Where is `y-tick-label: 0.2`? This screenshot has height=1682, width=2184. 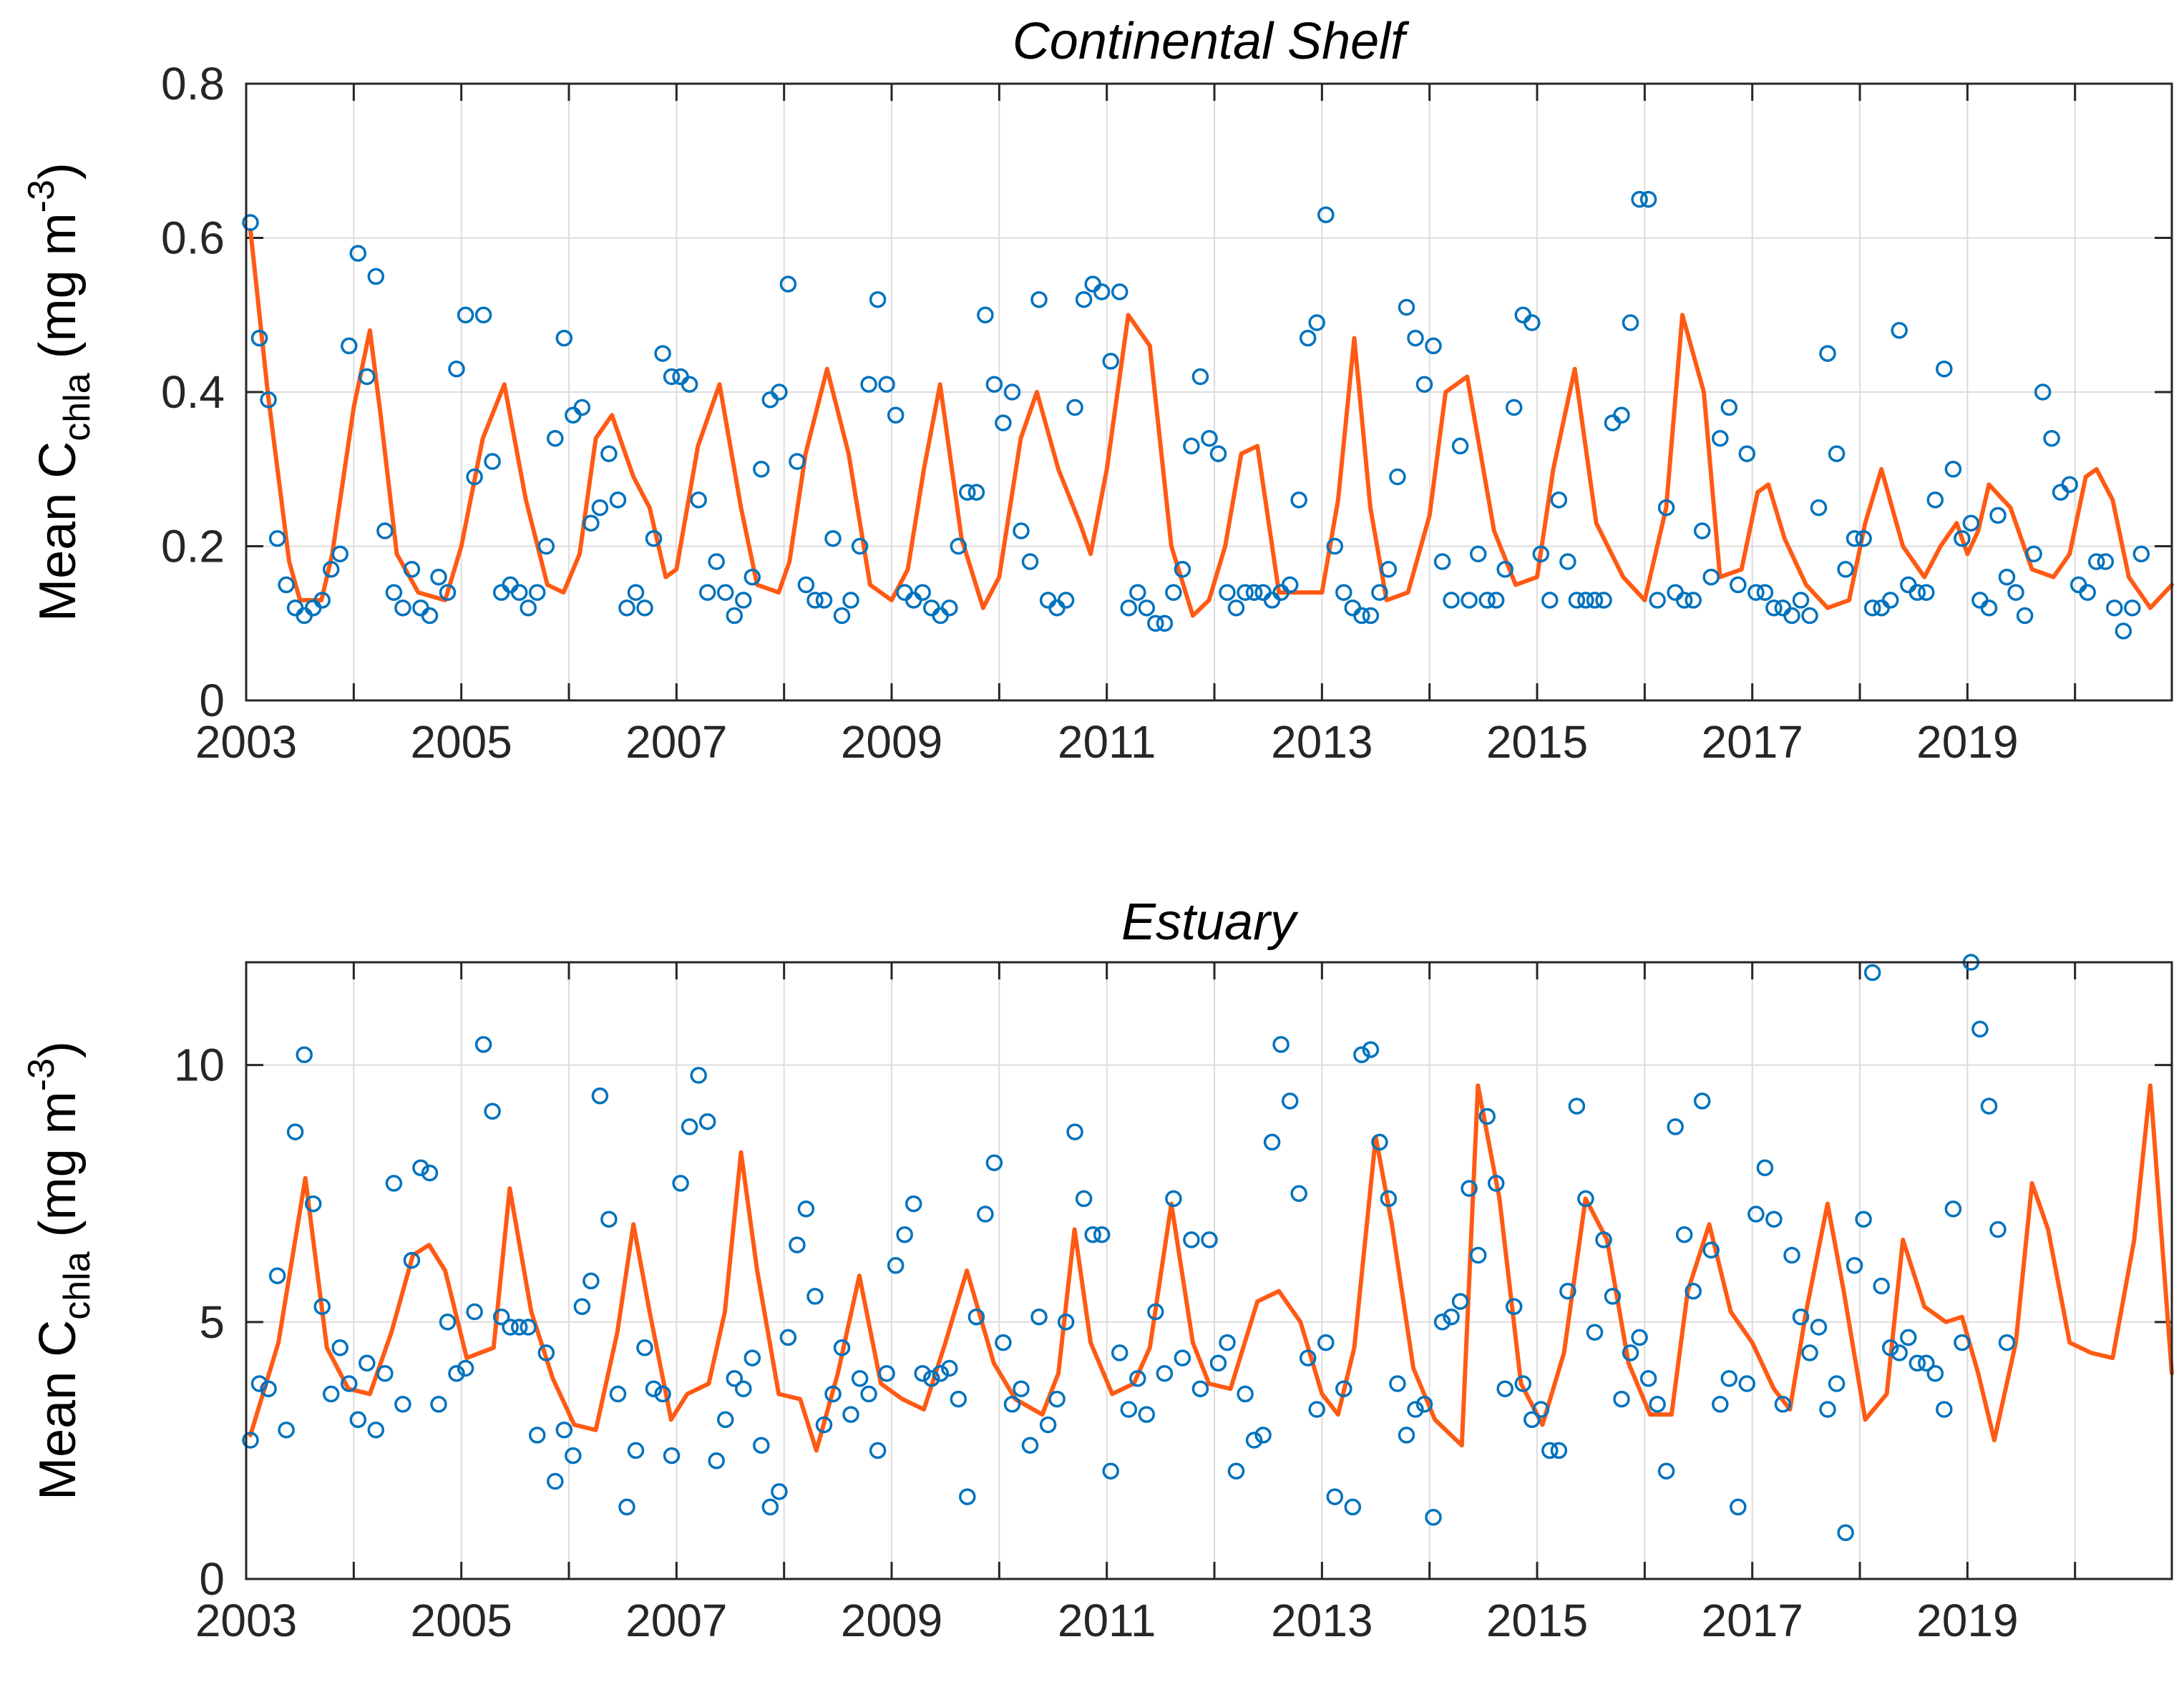 y-tick-label: 0.2 is located at coordinates (193, 546).